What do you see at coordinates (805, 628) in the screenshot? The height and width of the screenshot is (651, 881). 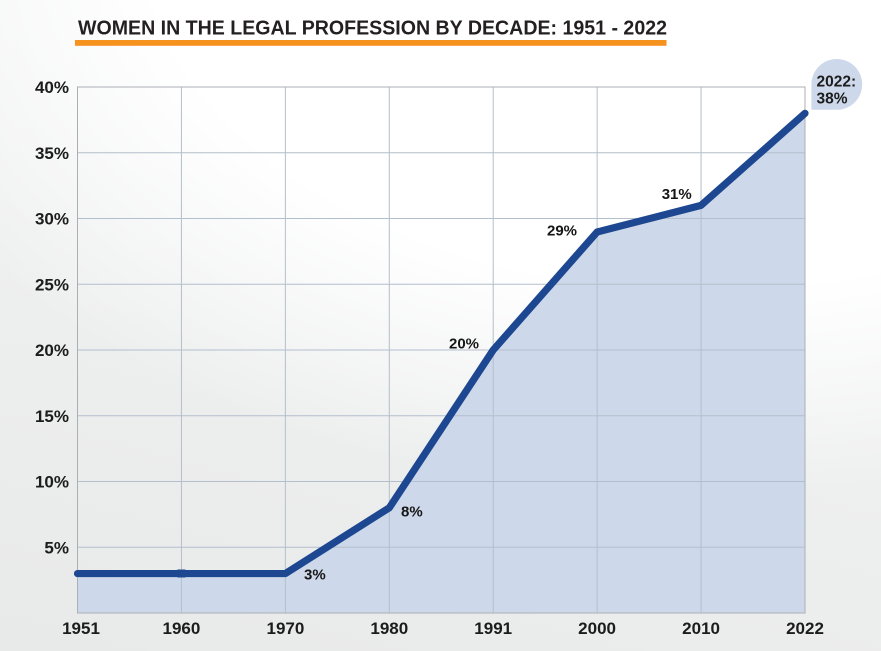 I see `svg-text: 2022` at bounding box center [805, 628].